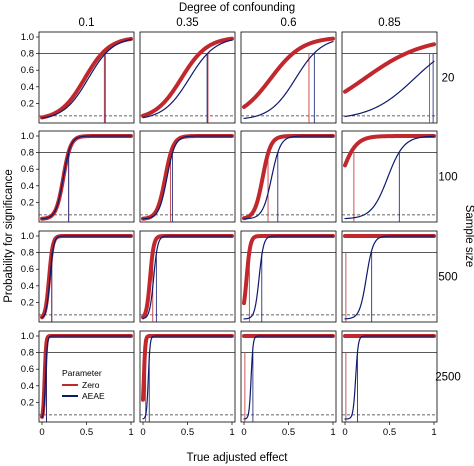  I want to click on x-axis-label: True adjusted effect, so click(237, 458).